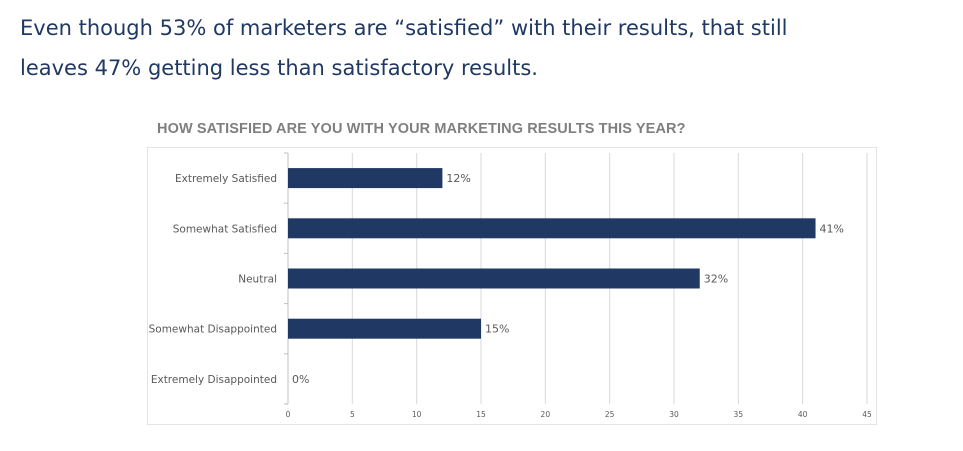  I want to click on x-tick-label: 30, so click(674, 414).